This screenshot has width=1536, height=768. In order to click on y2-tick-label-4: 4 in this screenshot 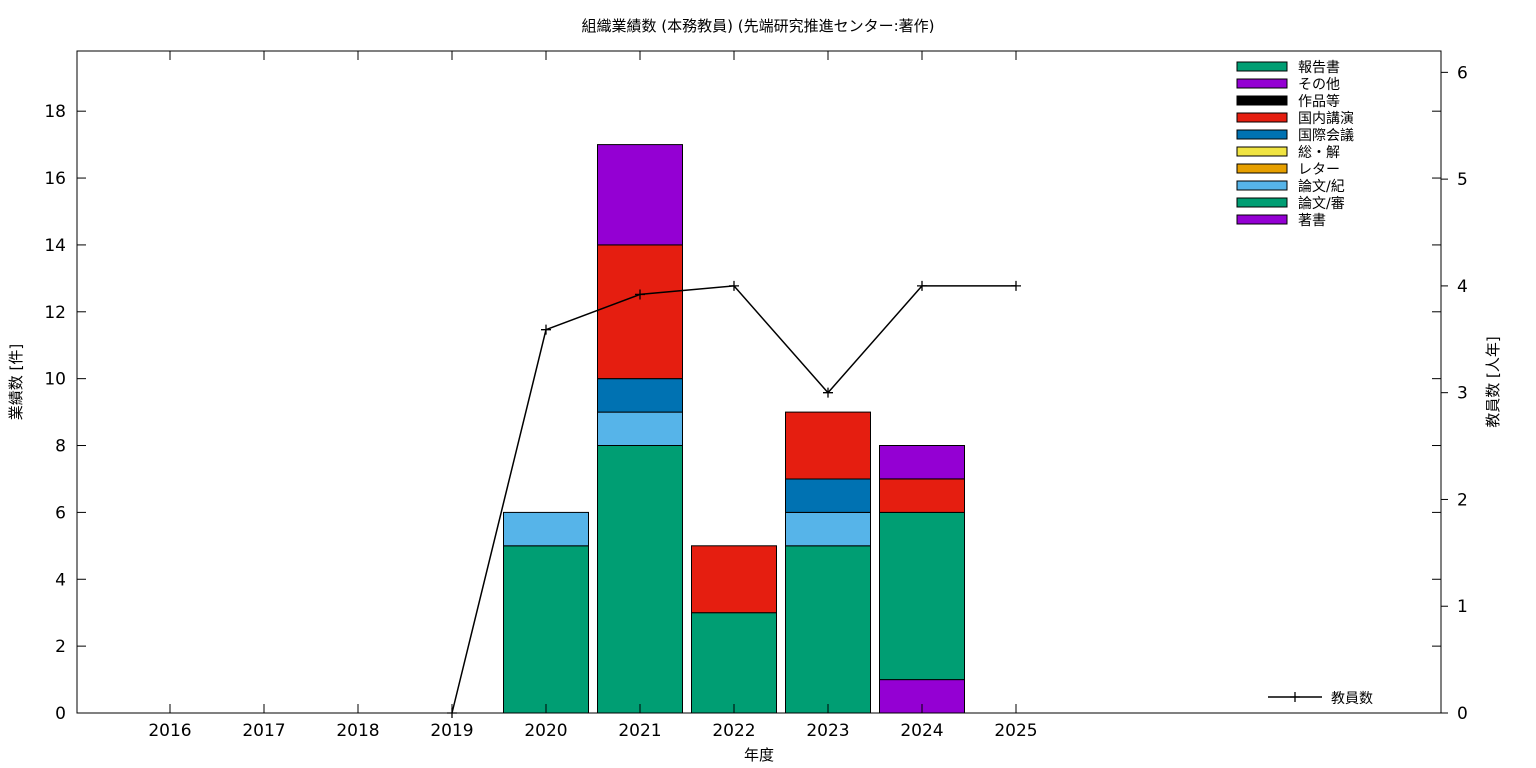, I will do `click(1462, 287)`.